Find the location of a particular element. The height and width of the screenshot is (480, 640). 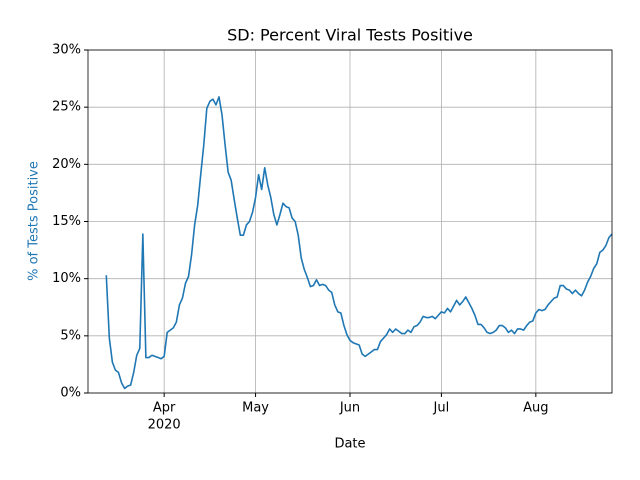

x-tick-label: May is located at coordinates (255, 408).